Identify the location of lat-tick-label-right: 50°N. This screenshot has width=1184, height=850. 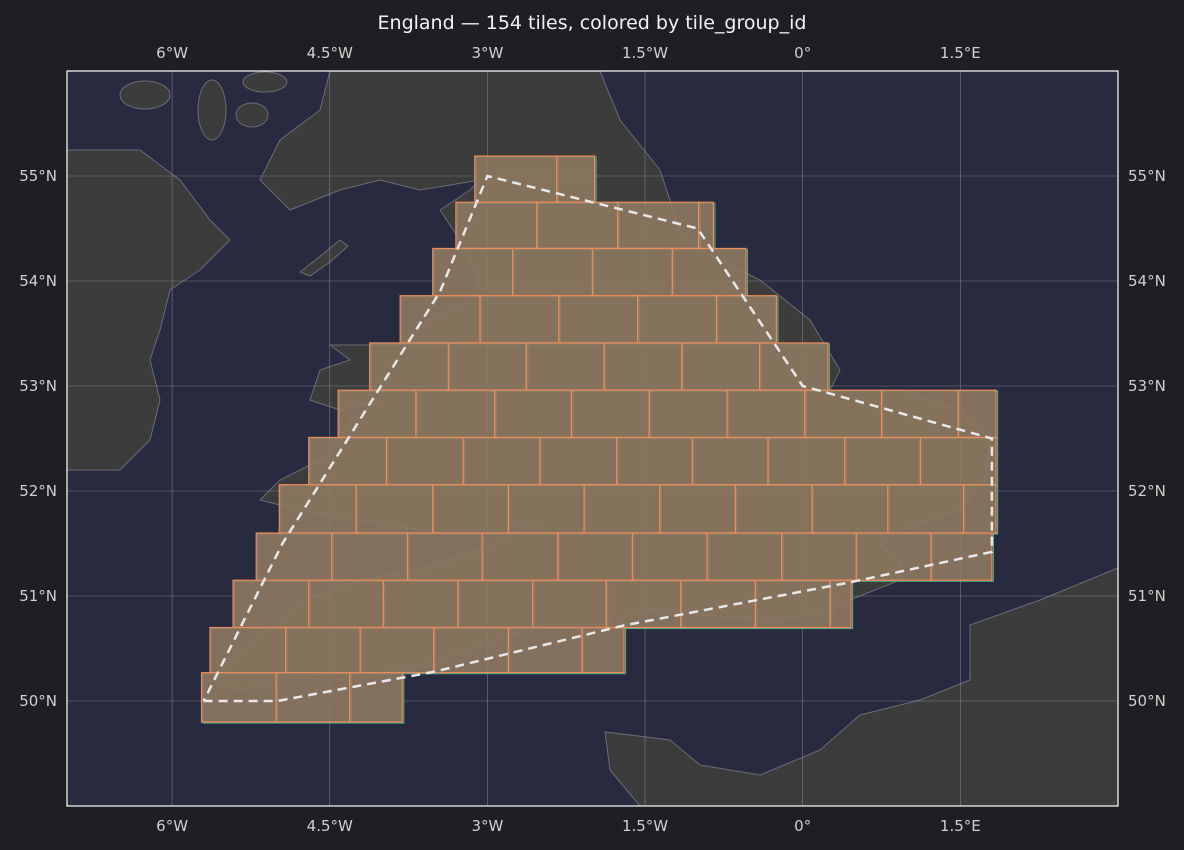
(1147, 701).